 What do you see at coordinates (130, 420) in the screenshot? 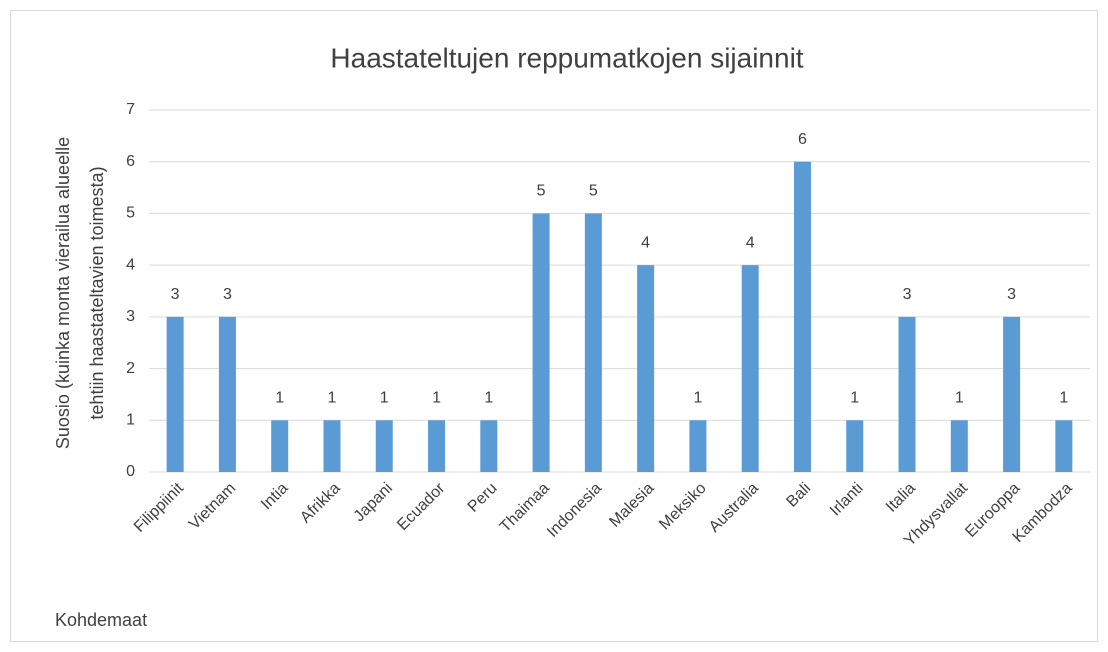
I see `y-tick-label: 1` at bounding box center [130, 420].